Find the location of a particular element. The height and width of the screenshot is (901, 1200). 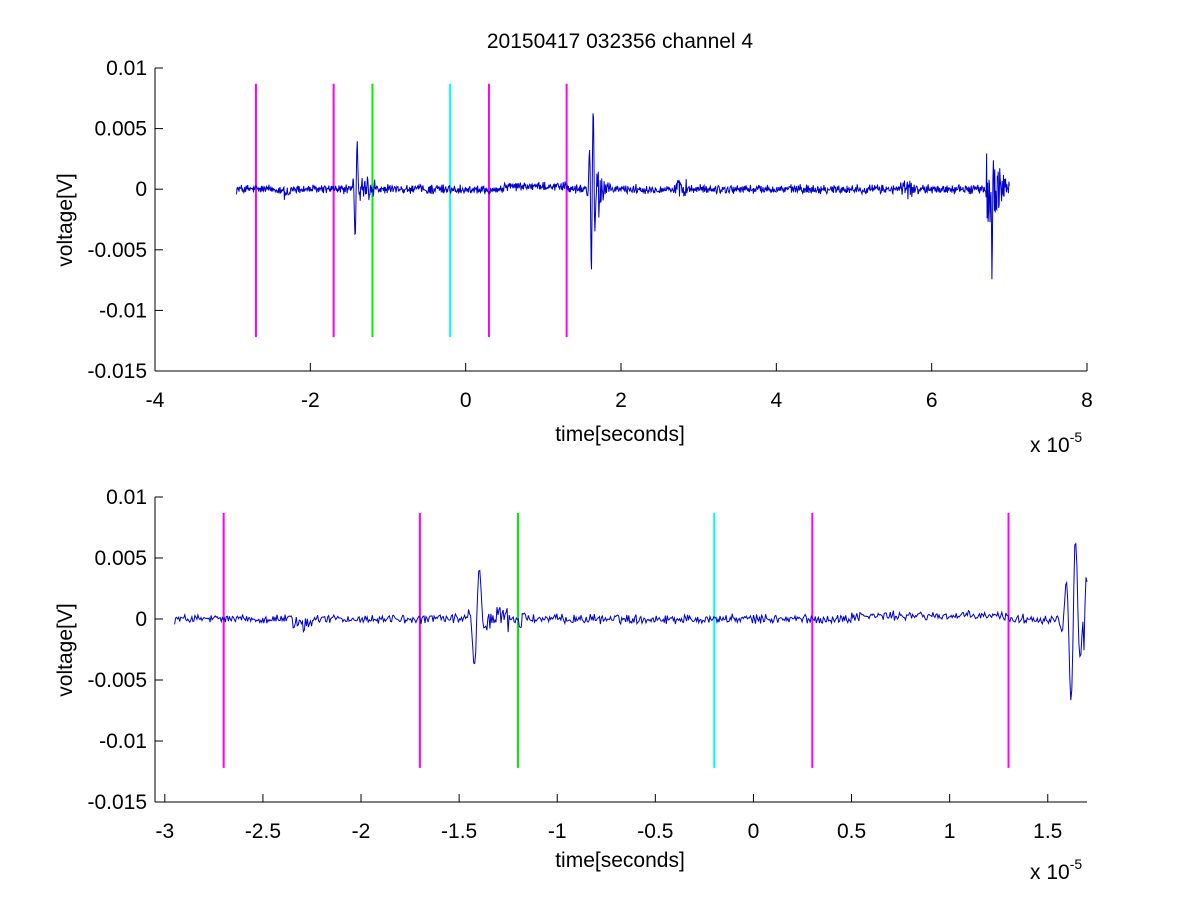

axes-bottom-x-multiplier: x 10-5 is located at coordinates (1056, 870).